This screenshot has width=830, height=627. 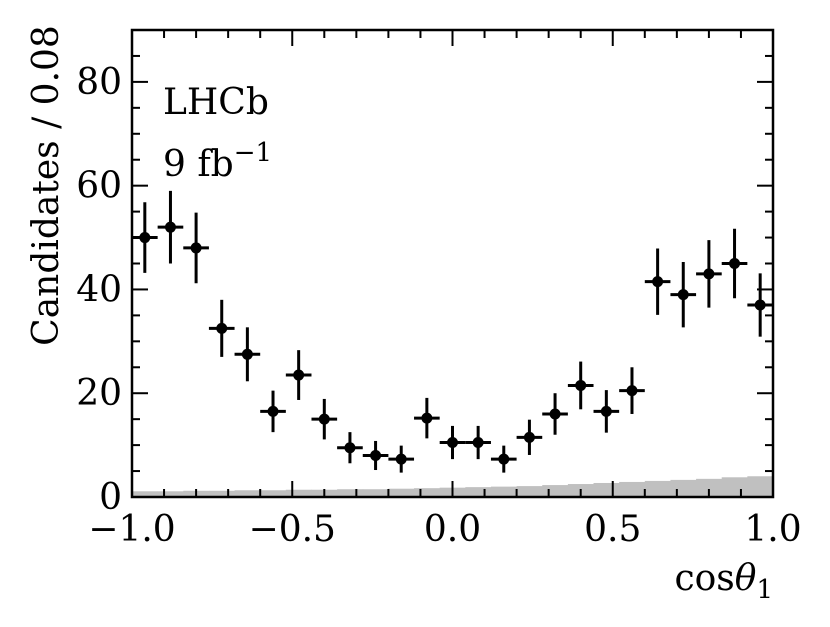 What do you see at coordinates (612, 529) in the screenshot?
I see `x-tick-label: 0.5` at bounding box center [612, 529].